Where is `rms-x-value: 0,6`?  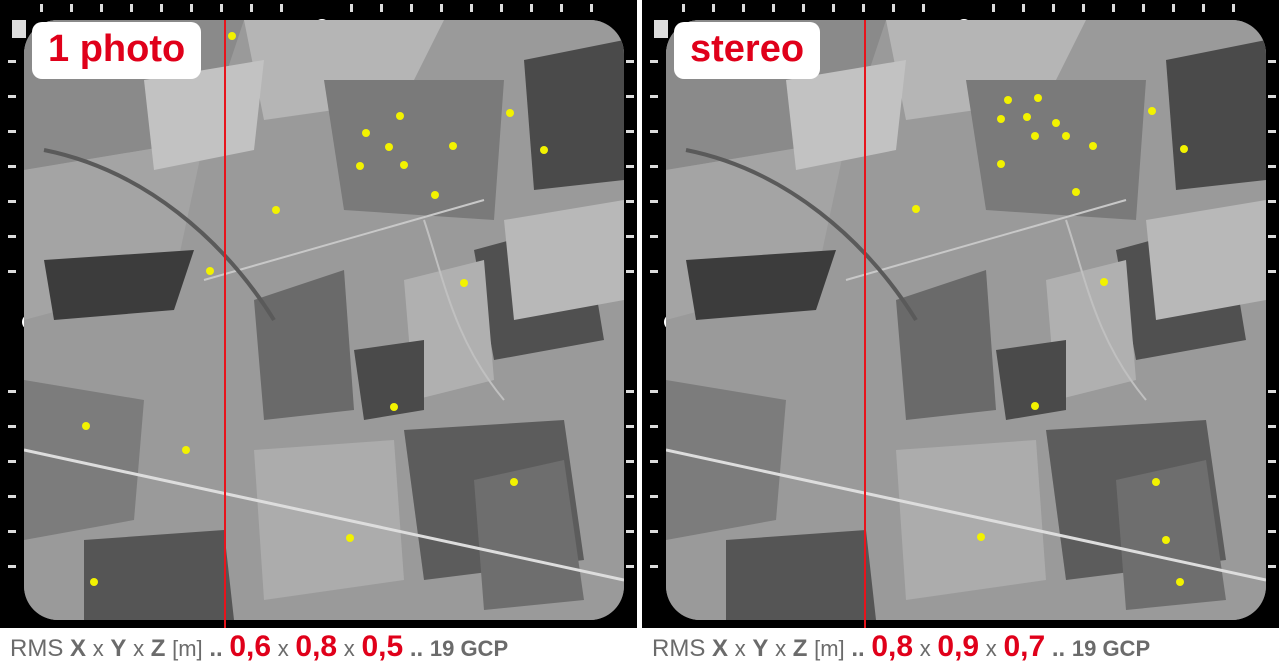 rms-x-value: 0,6 is located at coordinates (250, 646).